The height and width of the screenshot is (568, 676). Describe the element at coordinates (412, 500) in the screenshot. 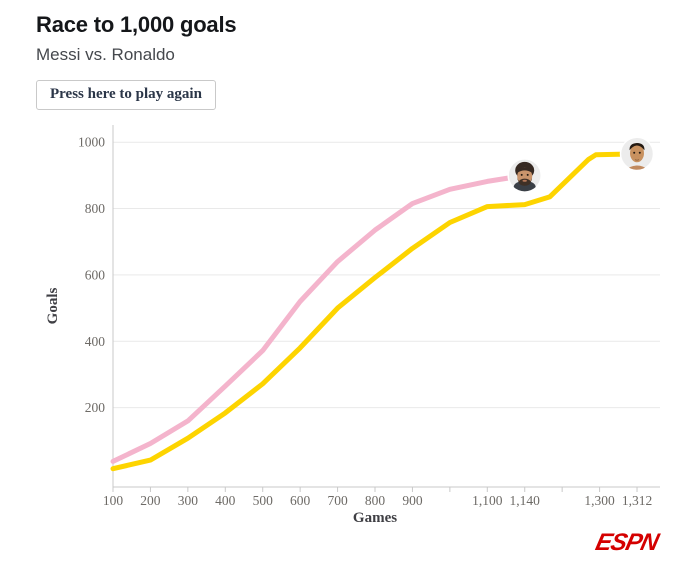

I see `svg-text: 900` at that location.